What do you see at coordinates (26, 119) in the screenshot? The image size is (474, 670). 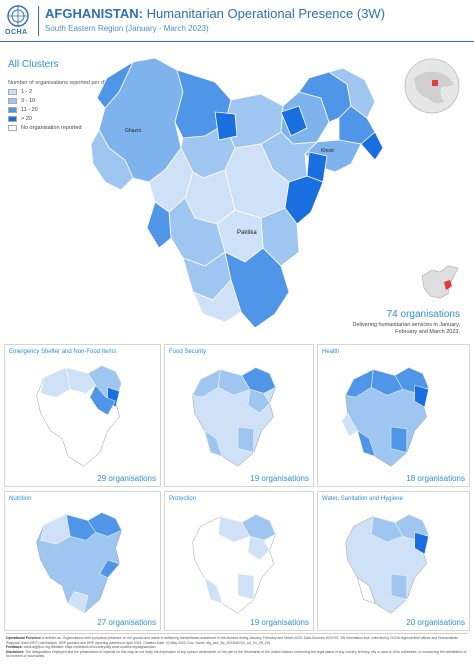 I see `legend-label: > 20` at bounding box center [26, 119].